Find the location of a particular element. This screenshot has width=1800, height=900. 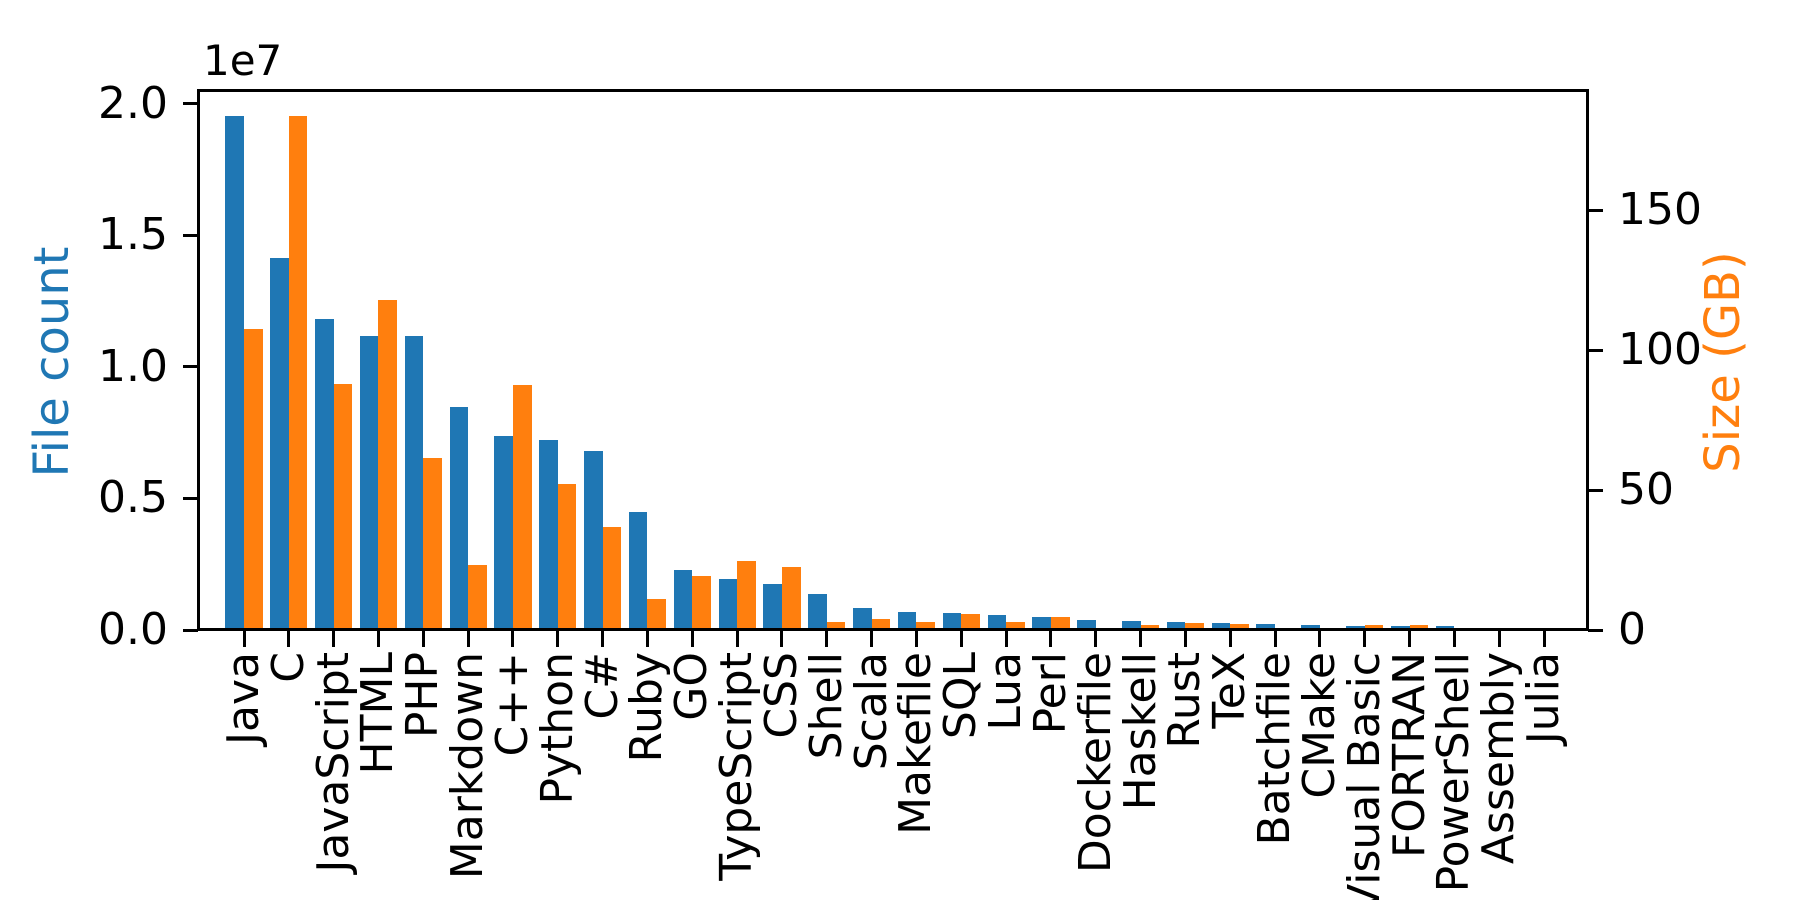

bar-file-count-scala is located at coordinates (862, 619).